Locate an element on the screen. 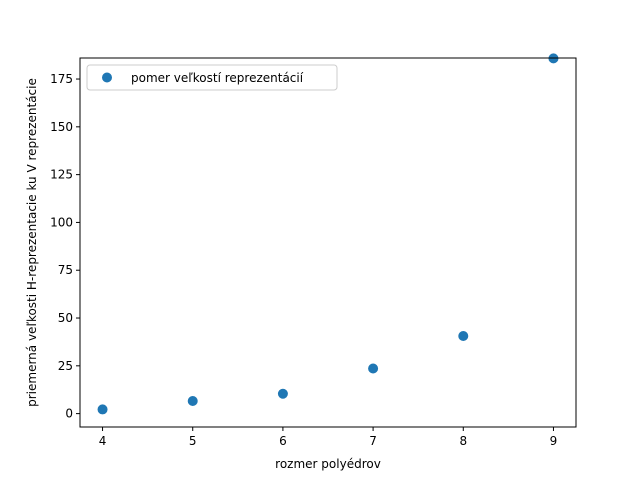 This screenshot has width=640, height=480. y-axis-ticks: 0 25 50 75 100 125 150 175 is located at coordinates (65, 246).